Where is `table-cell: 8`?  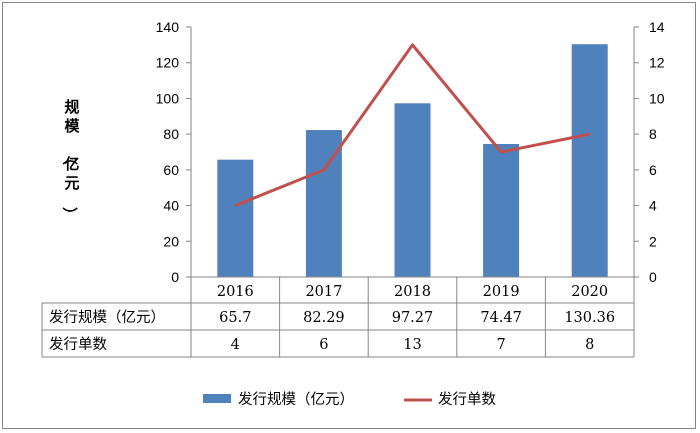
table-cell: 8 is located at coordinates (589, 345).